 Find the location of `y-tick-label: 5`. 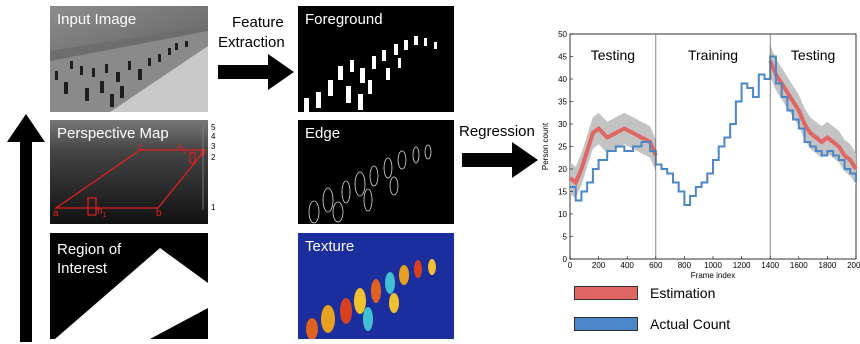

y-tick-label: 5 is located at coordinates (565, 237).